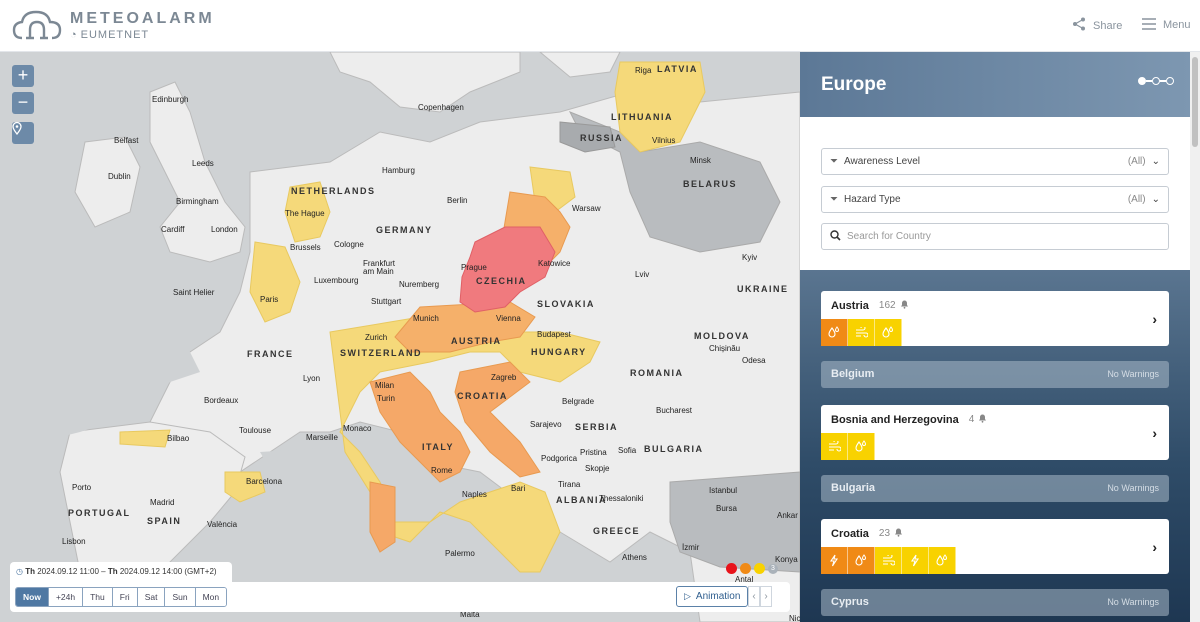  Describe the element at coordinates (74, 35) in the screenshot. I see `eumetnet-icon: ◔` at that location.